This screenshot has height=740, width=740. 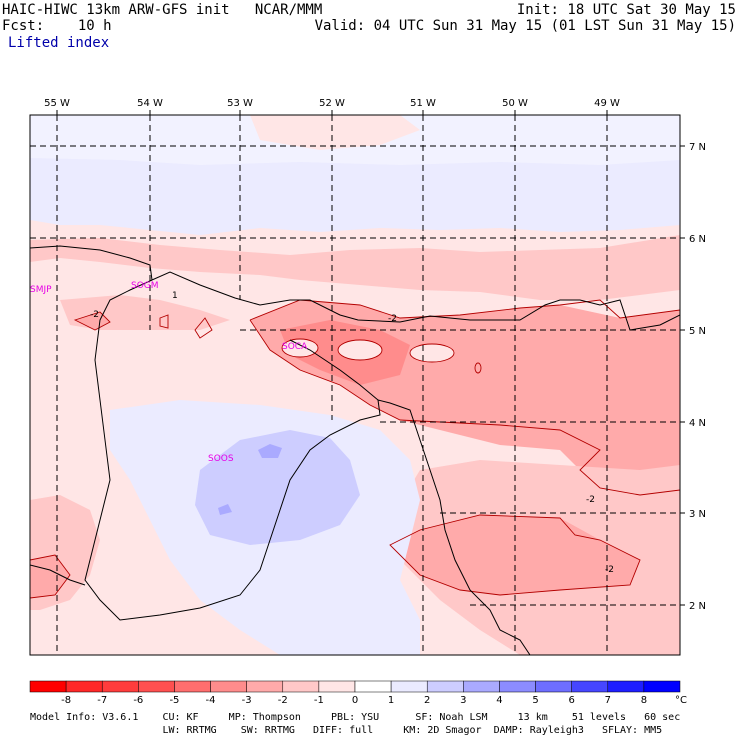 I want to click on colorbar, so click(x=355, y=686).